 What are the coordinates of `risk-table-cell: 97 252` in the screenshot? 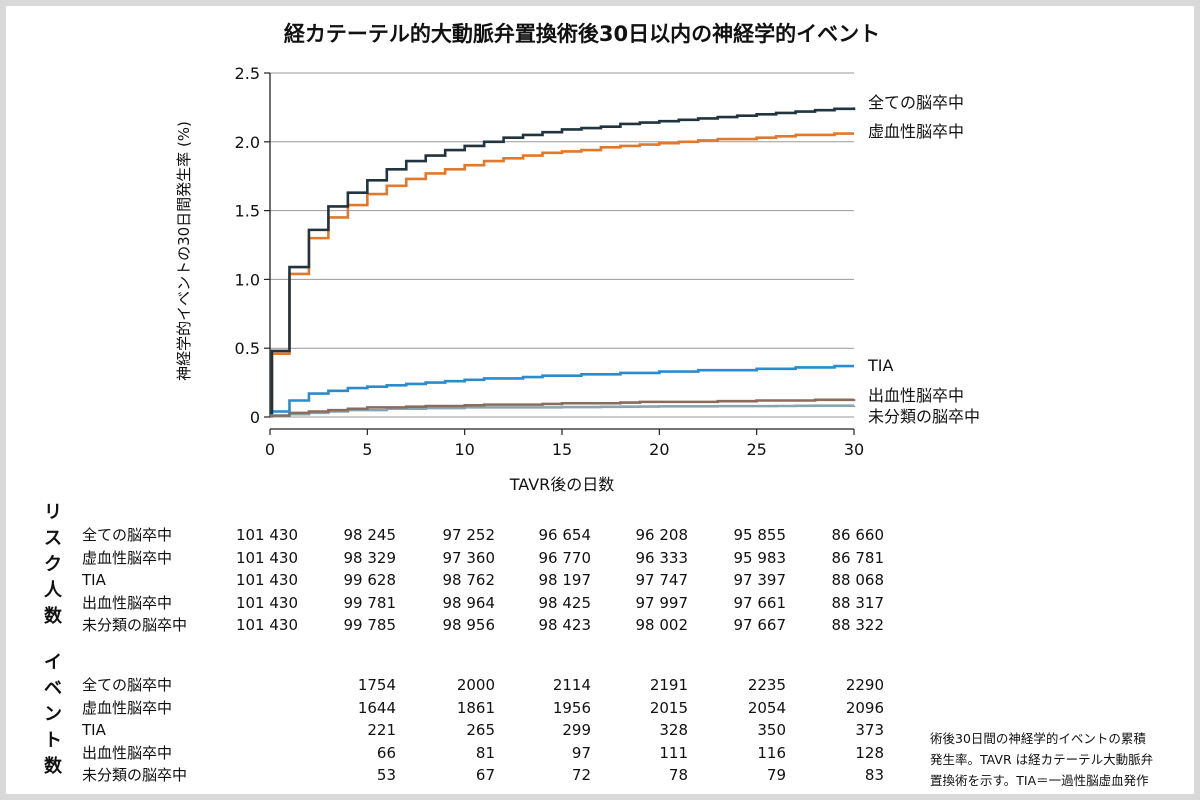 It's located at (469, 535).